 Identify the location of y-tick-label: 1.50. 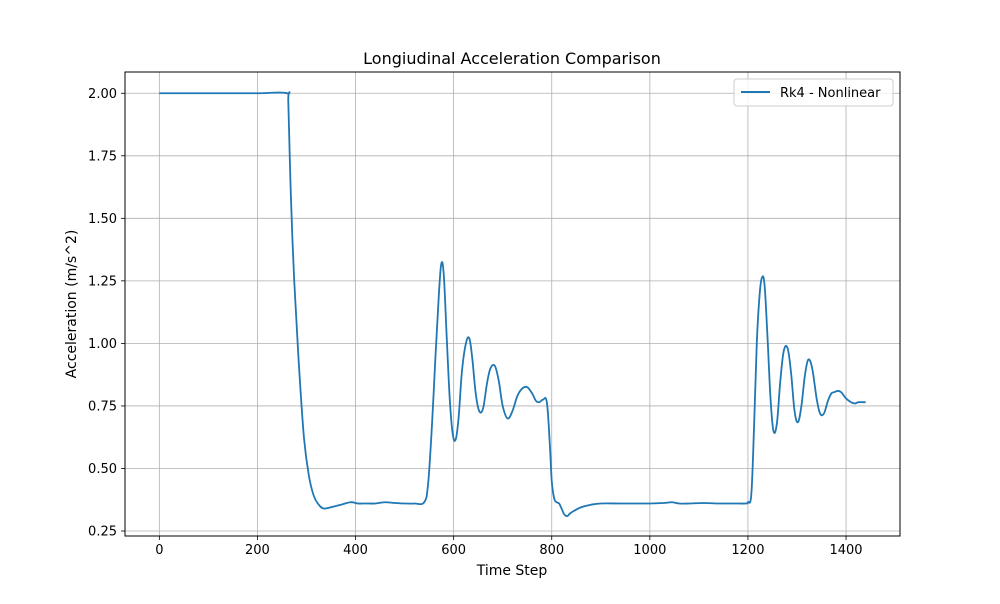
(102, 219).